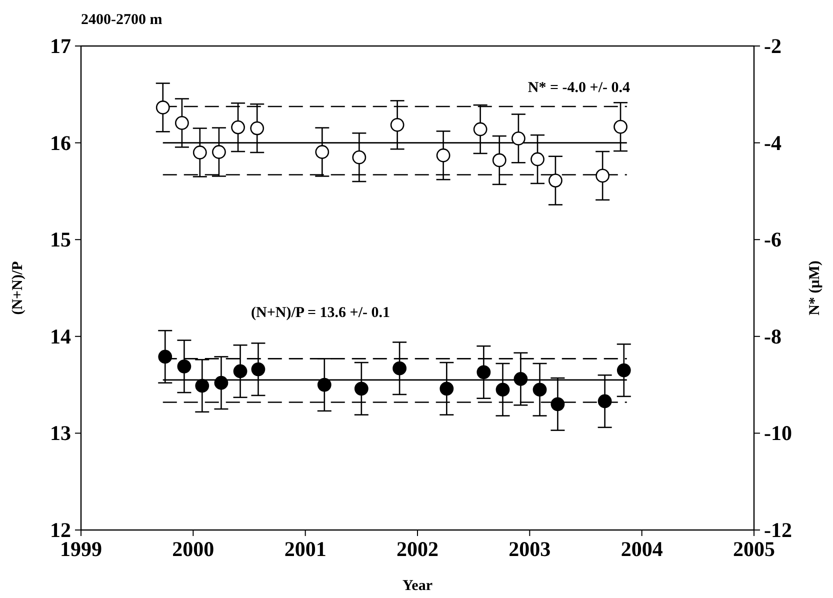 This screenshot has height=598, width=833. Describe the element at coordinates (642, 549) in the screenshot. I see `x-tick-label: 2004` at that location.